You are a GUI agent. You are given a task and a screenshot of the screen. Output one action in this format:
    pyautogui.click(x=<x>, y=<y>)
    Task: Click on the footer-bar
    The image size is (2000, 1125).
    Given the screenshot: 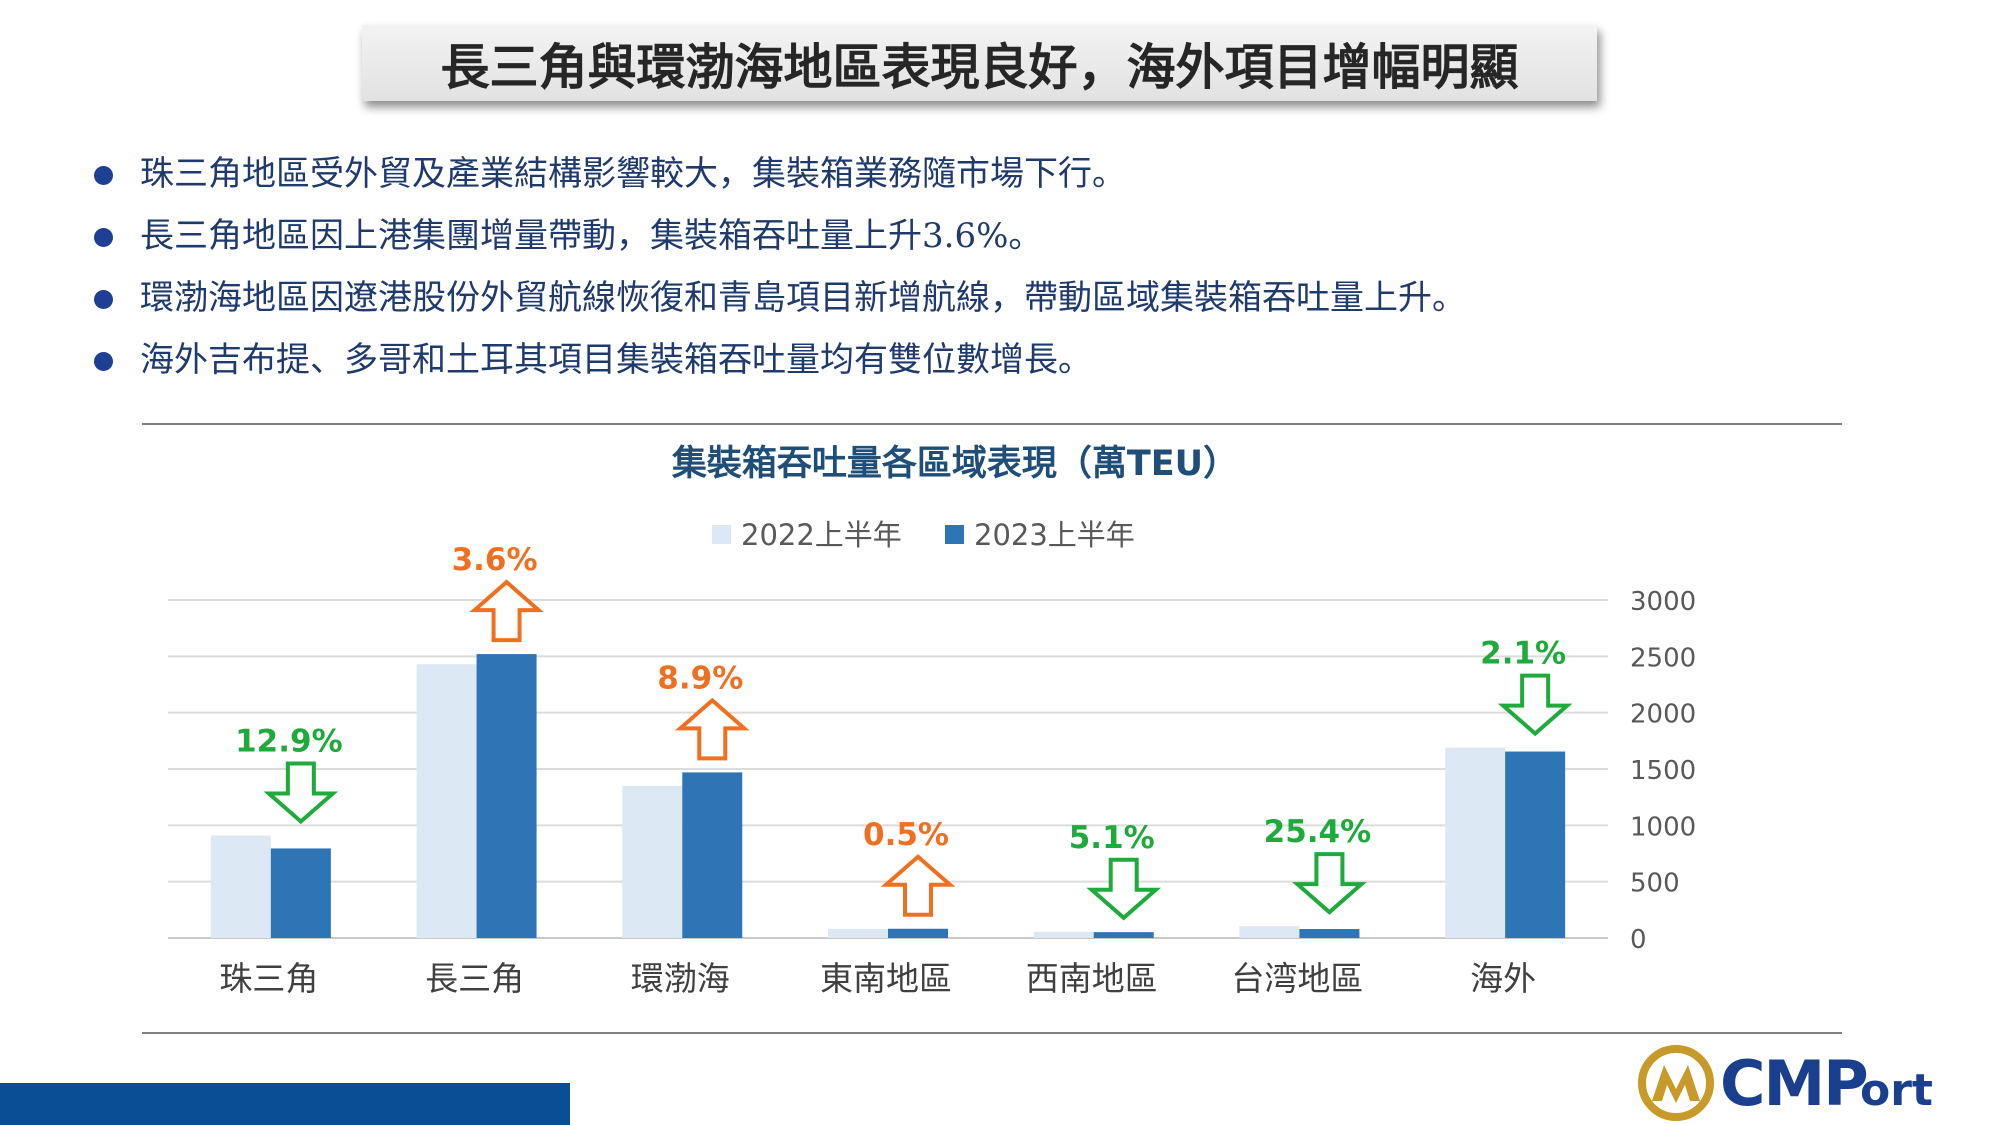 What is the action you would take?
    pyautogui.click(x=285, y=1104)
    